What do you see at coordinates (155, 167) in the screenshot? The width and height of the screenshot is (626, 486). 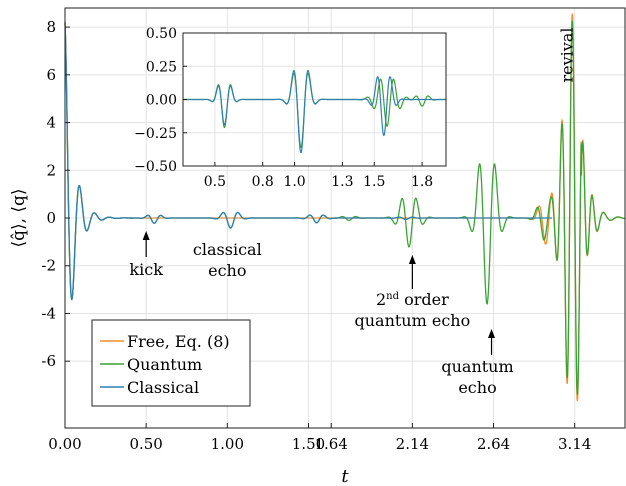 I see `inset-y-tick-label: −0.50` at bounding box center [155, 167].